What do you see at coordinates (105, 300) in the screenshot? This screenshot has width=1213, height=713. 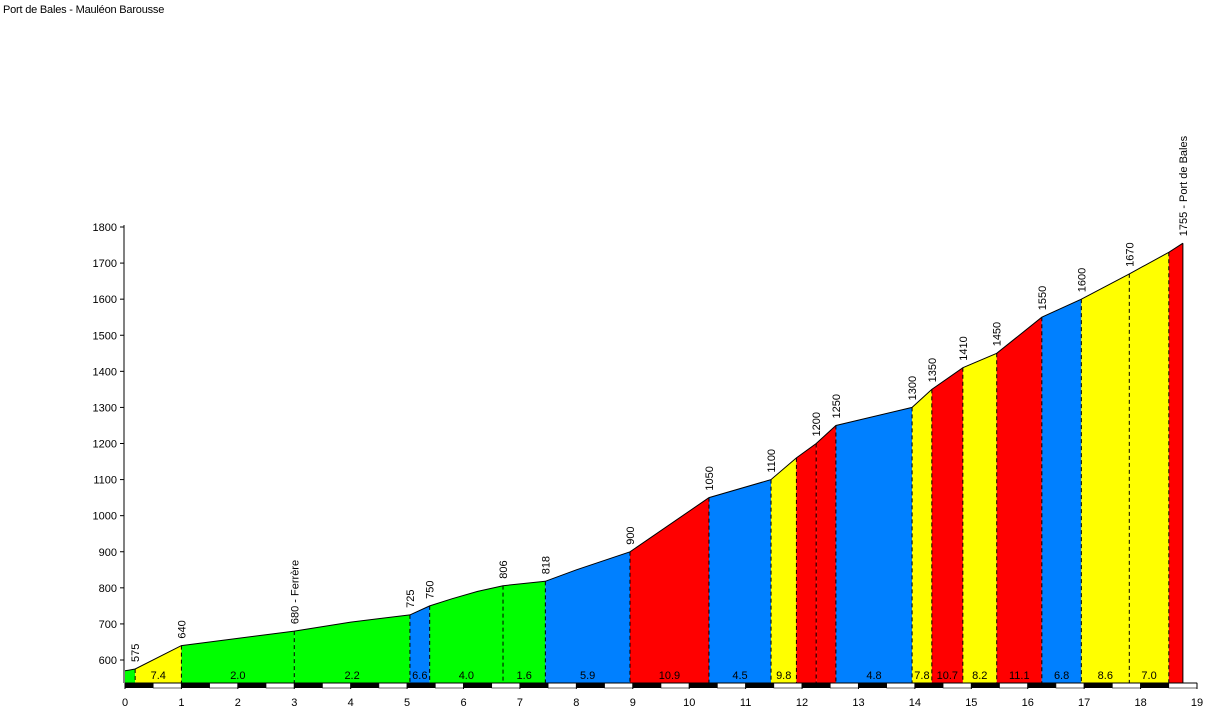 I see `y-tick-label: 1600` at bounding box center [105, 300].